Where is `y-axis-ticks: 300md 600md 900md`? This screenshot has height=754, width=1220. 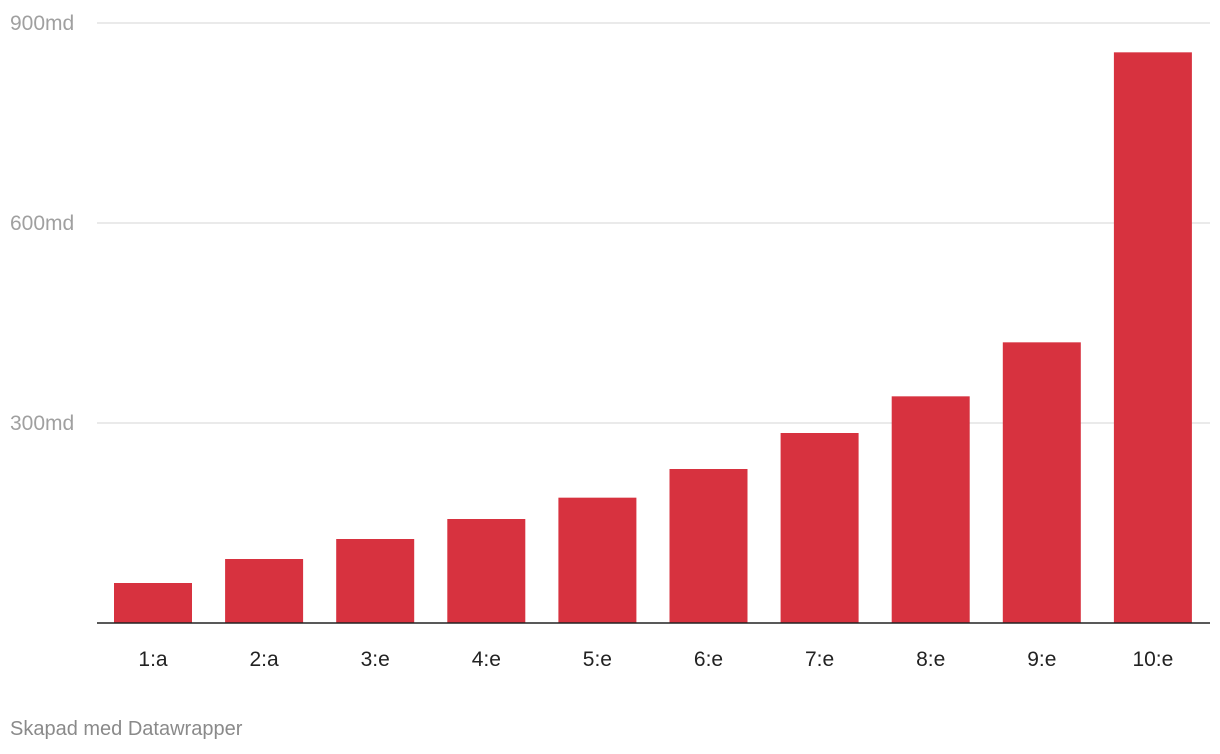
y-axis-ticks: 300md 600md 900md is located at coordinates (42, 223).